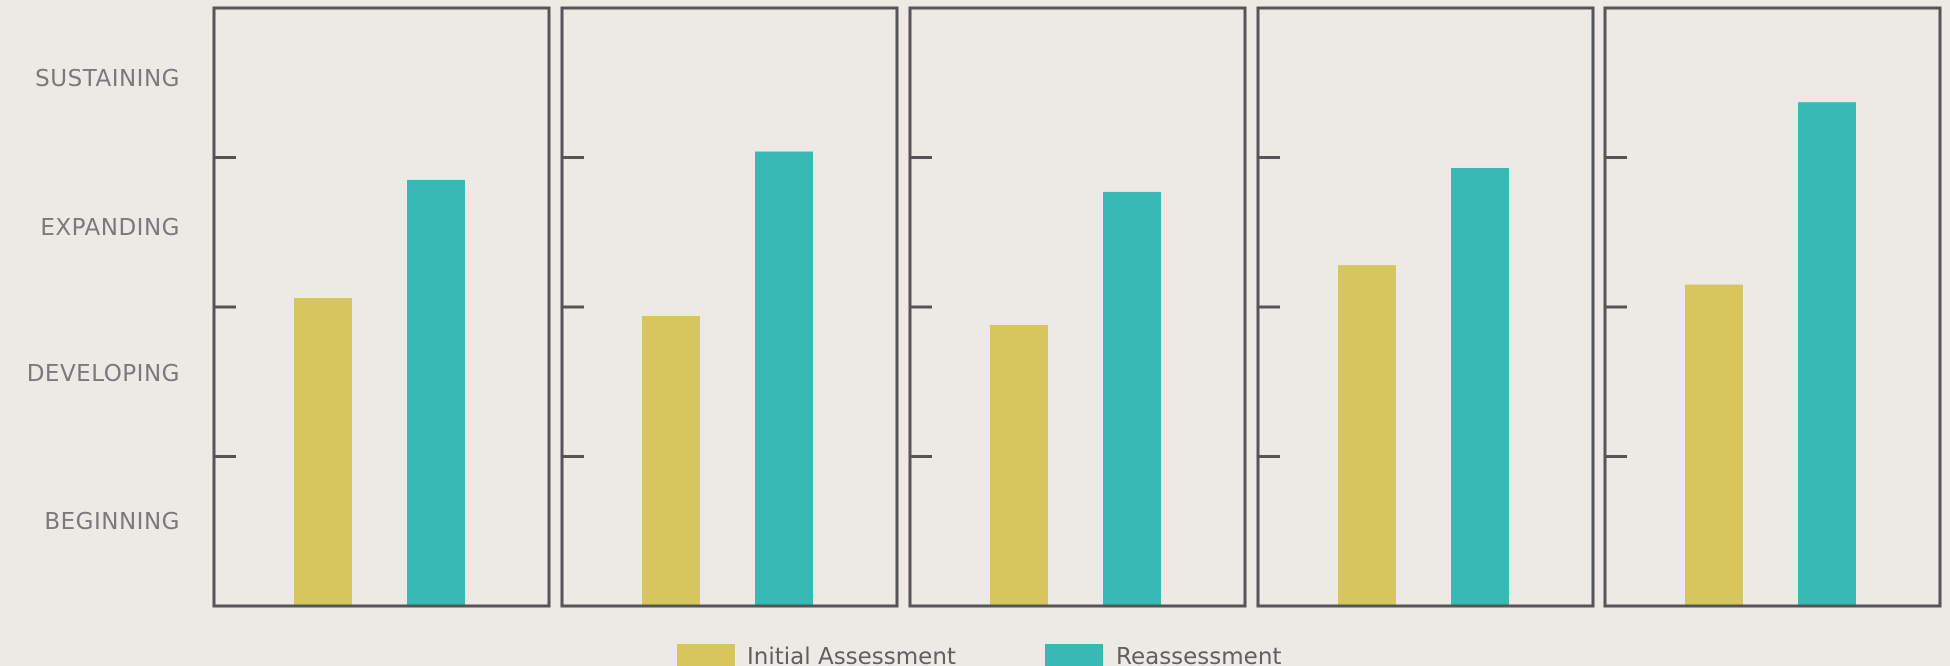  Describe the element at coordinates (112, 522) in the screenshot. I see `level-label-beginning: BEGINNING` at that location.